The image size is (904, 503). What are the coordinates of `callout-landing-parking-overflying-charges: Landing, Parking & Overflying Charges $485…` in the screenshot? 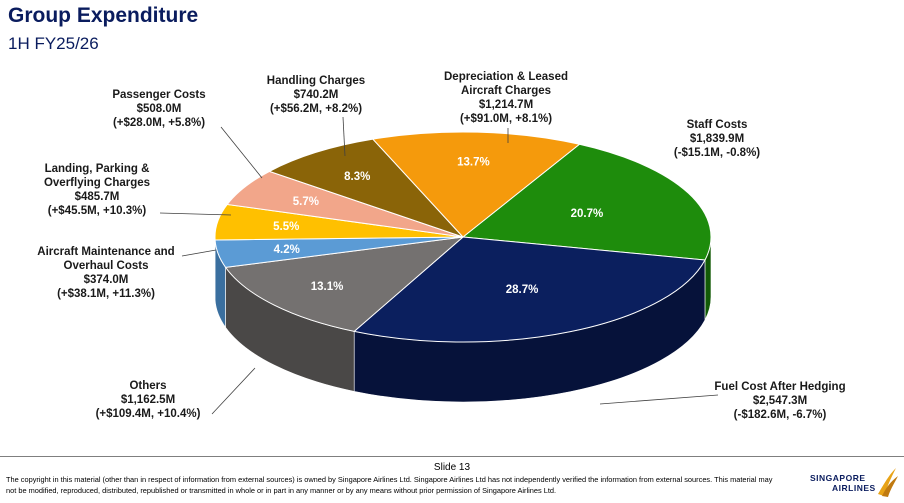 It's located at (97, 190).